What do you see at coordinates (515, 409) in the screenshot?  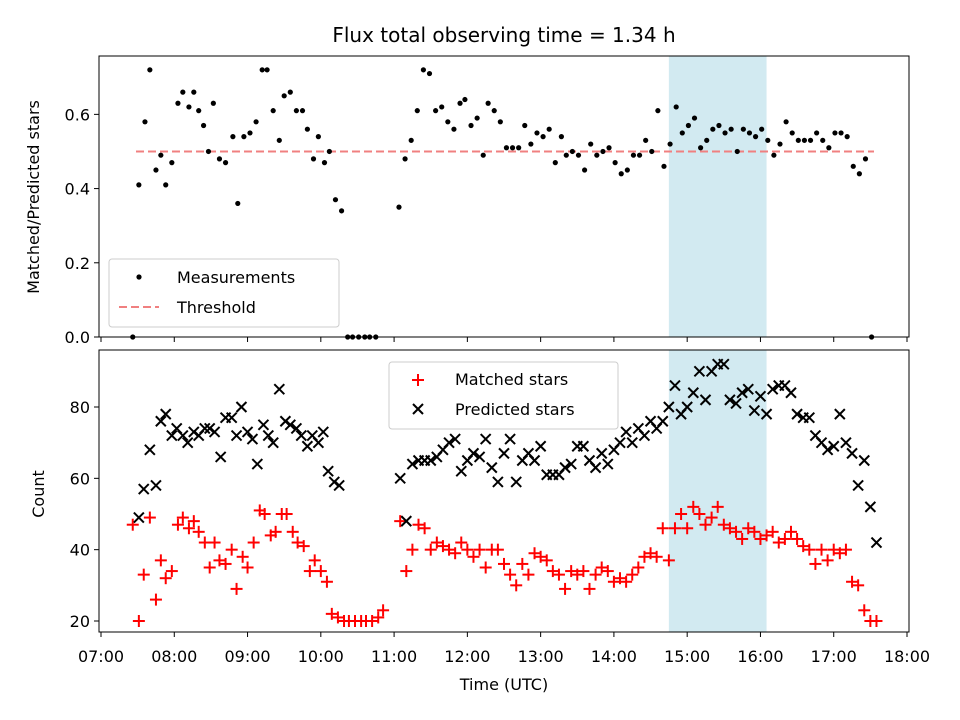 I see `legend-label-predicted: Predicted stars` at bounding box center [515, 409].